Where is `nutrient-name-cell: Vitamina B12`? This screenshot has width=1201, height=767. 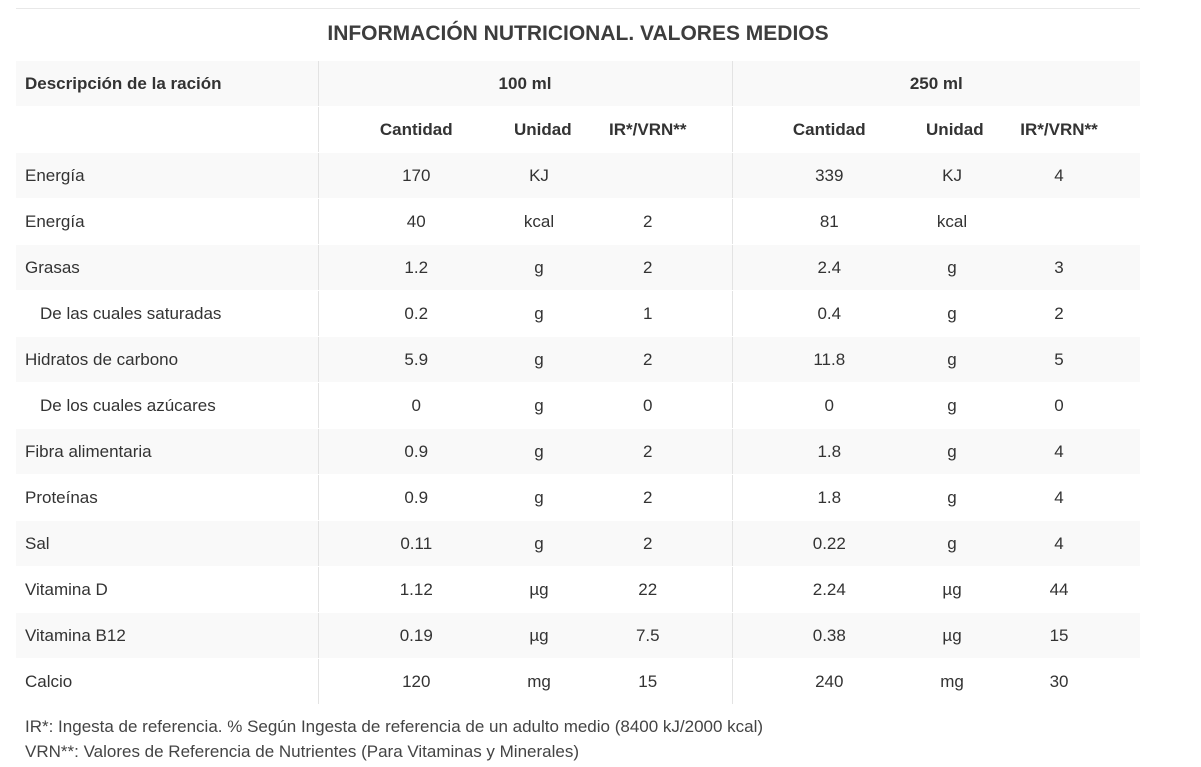 nutrient-name-cell: Vitamina B12 is located at coordinates (167, 635).